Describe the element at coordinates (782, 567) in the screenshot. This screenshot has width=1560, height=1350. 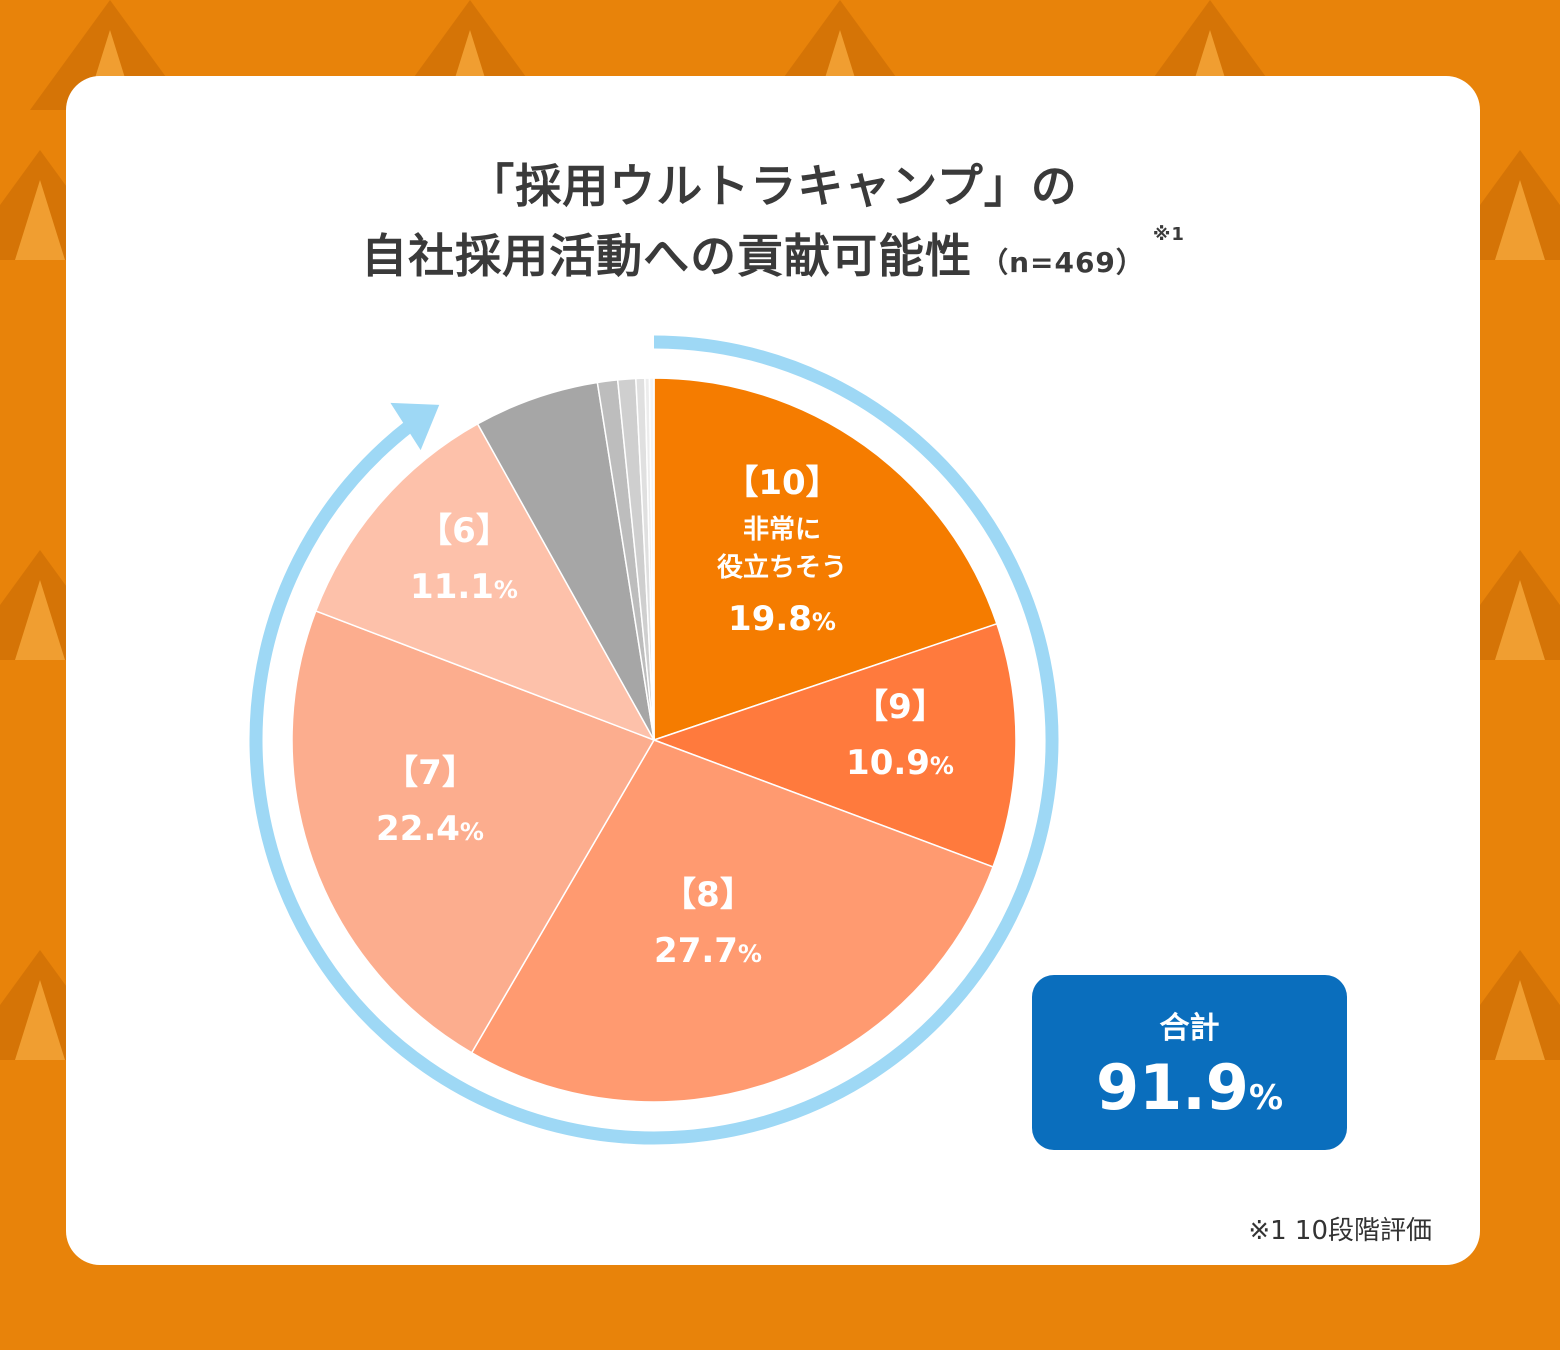
I see `slice-sublabel: 役立ちそう` at that location.